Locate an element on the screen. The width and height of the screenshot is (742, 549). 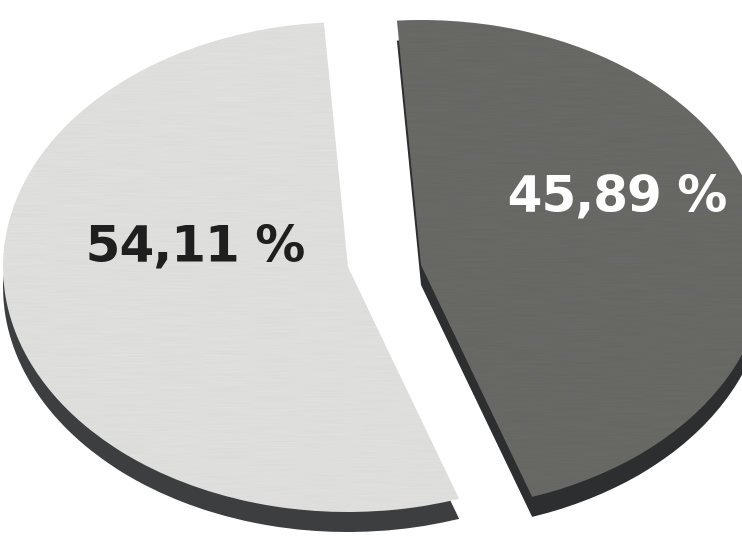
pie-slice-label-1: 54,11 % is located at coordinates (195, 245).